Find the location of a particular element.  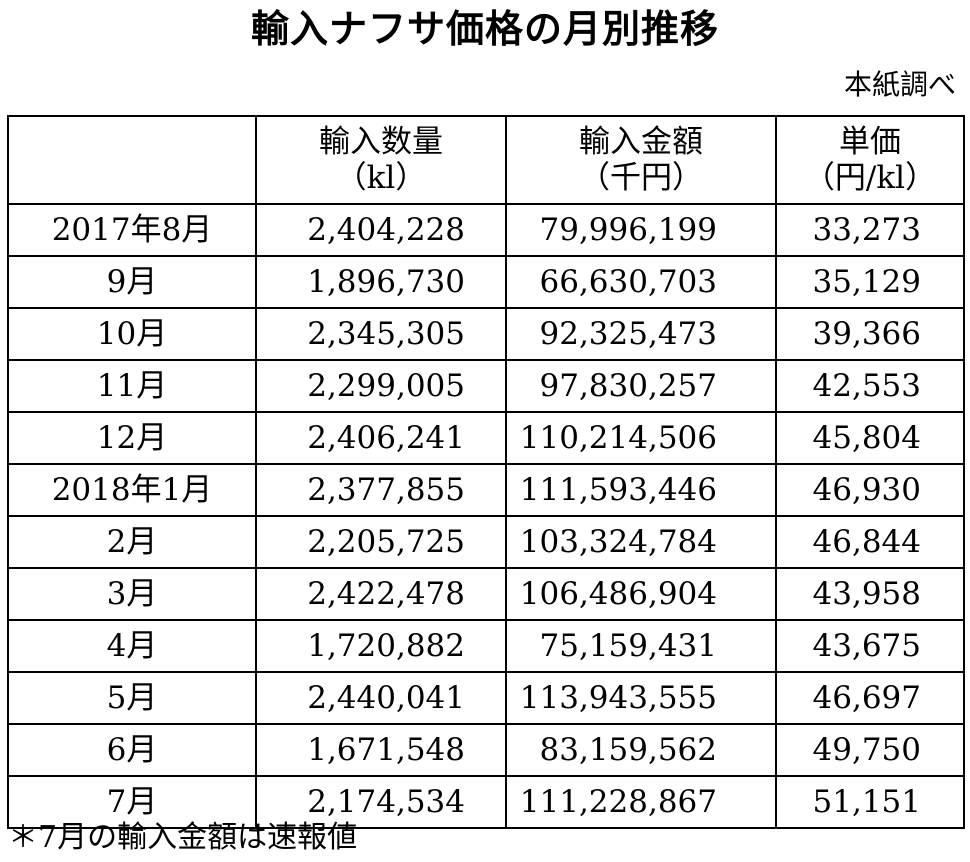

table-row: 11月 2,299,005 97,830,257 42,553 is located at coordinates (486, 386).